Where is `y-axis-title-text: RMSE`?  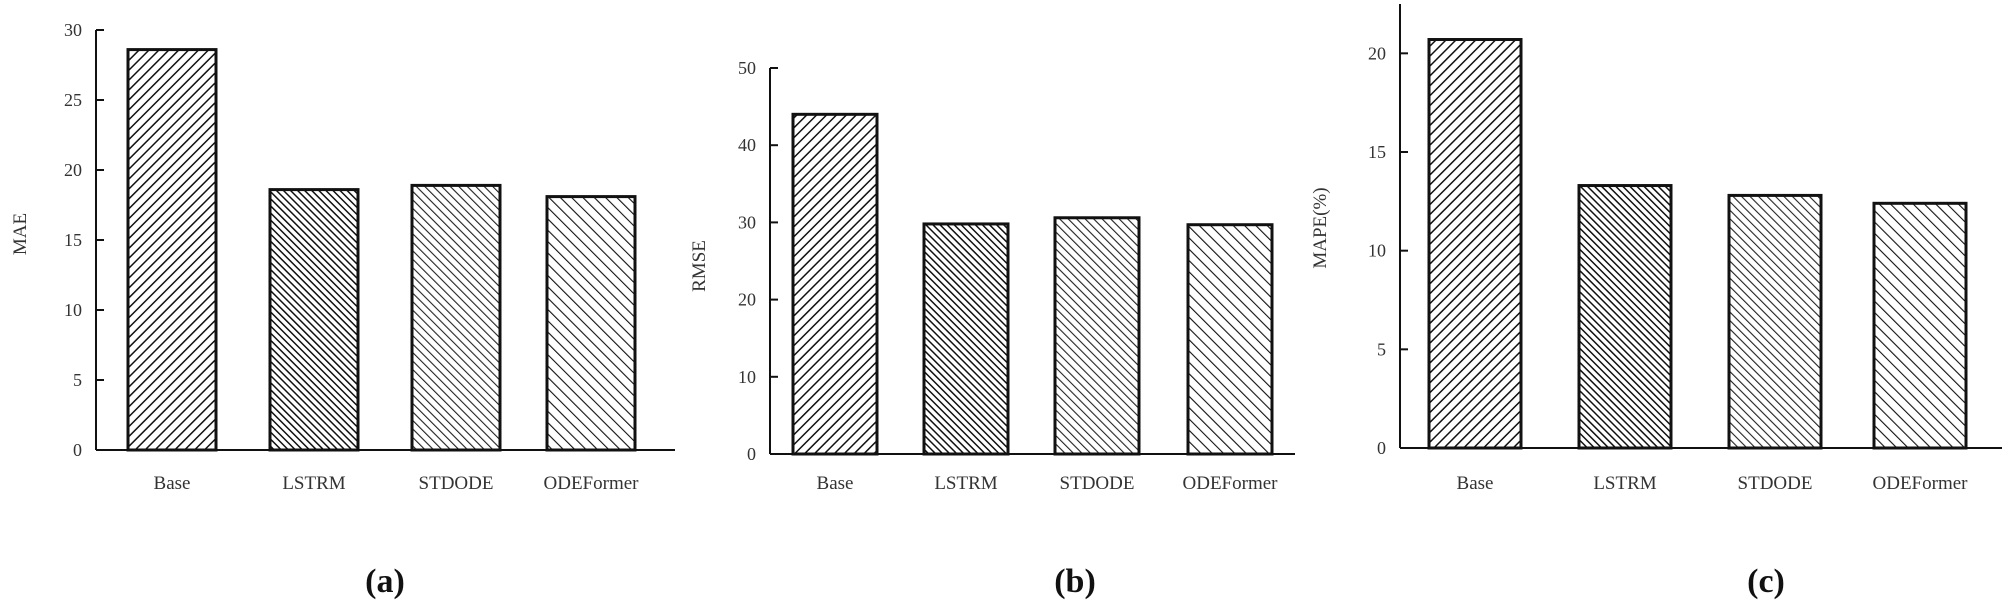 y-axis-title-text: RMSE is located at coordinates (699, 266).